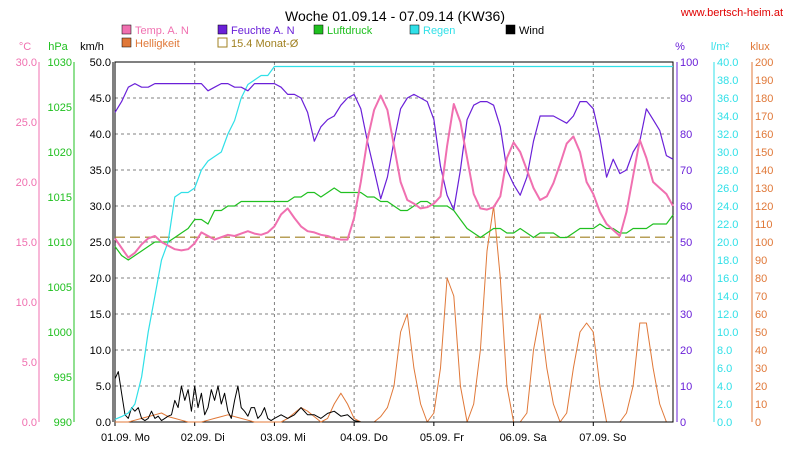  Describe the element at coordinates (60, 153) in the screenshot. I see `luftdruck-tick-label: 1020` at that location.